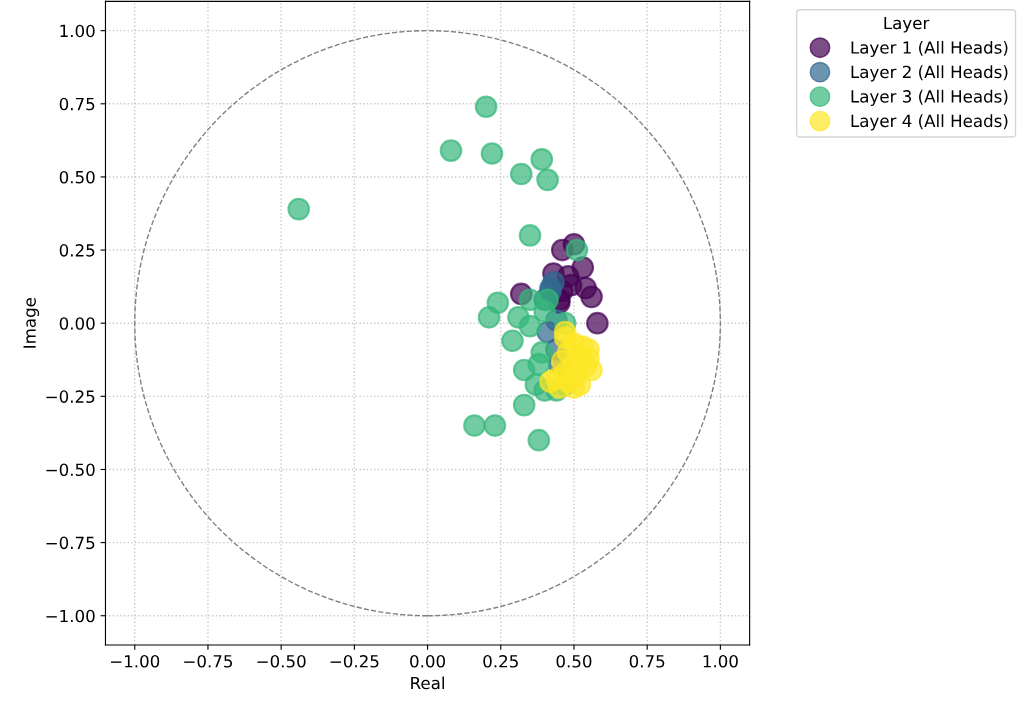 The height and width of the screenshot is (708, 1034). Describe the element at coordinates (77, 31) in the screenshot. I see `y-tick-label: 1.00` at that location.